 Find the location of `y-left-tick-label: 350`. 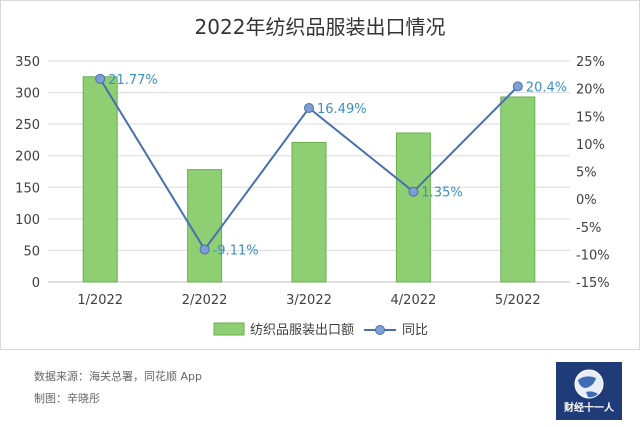

y-left-tick-label: 350 is located at coordinates (27, 62).